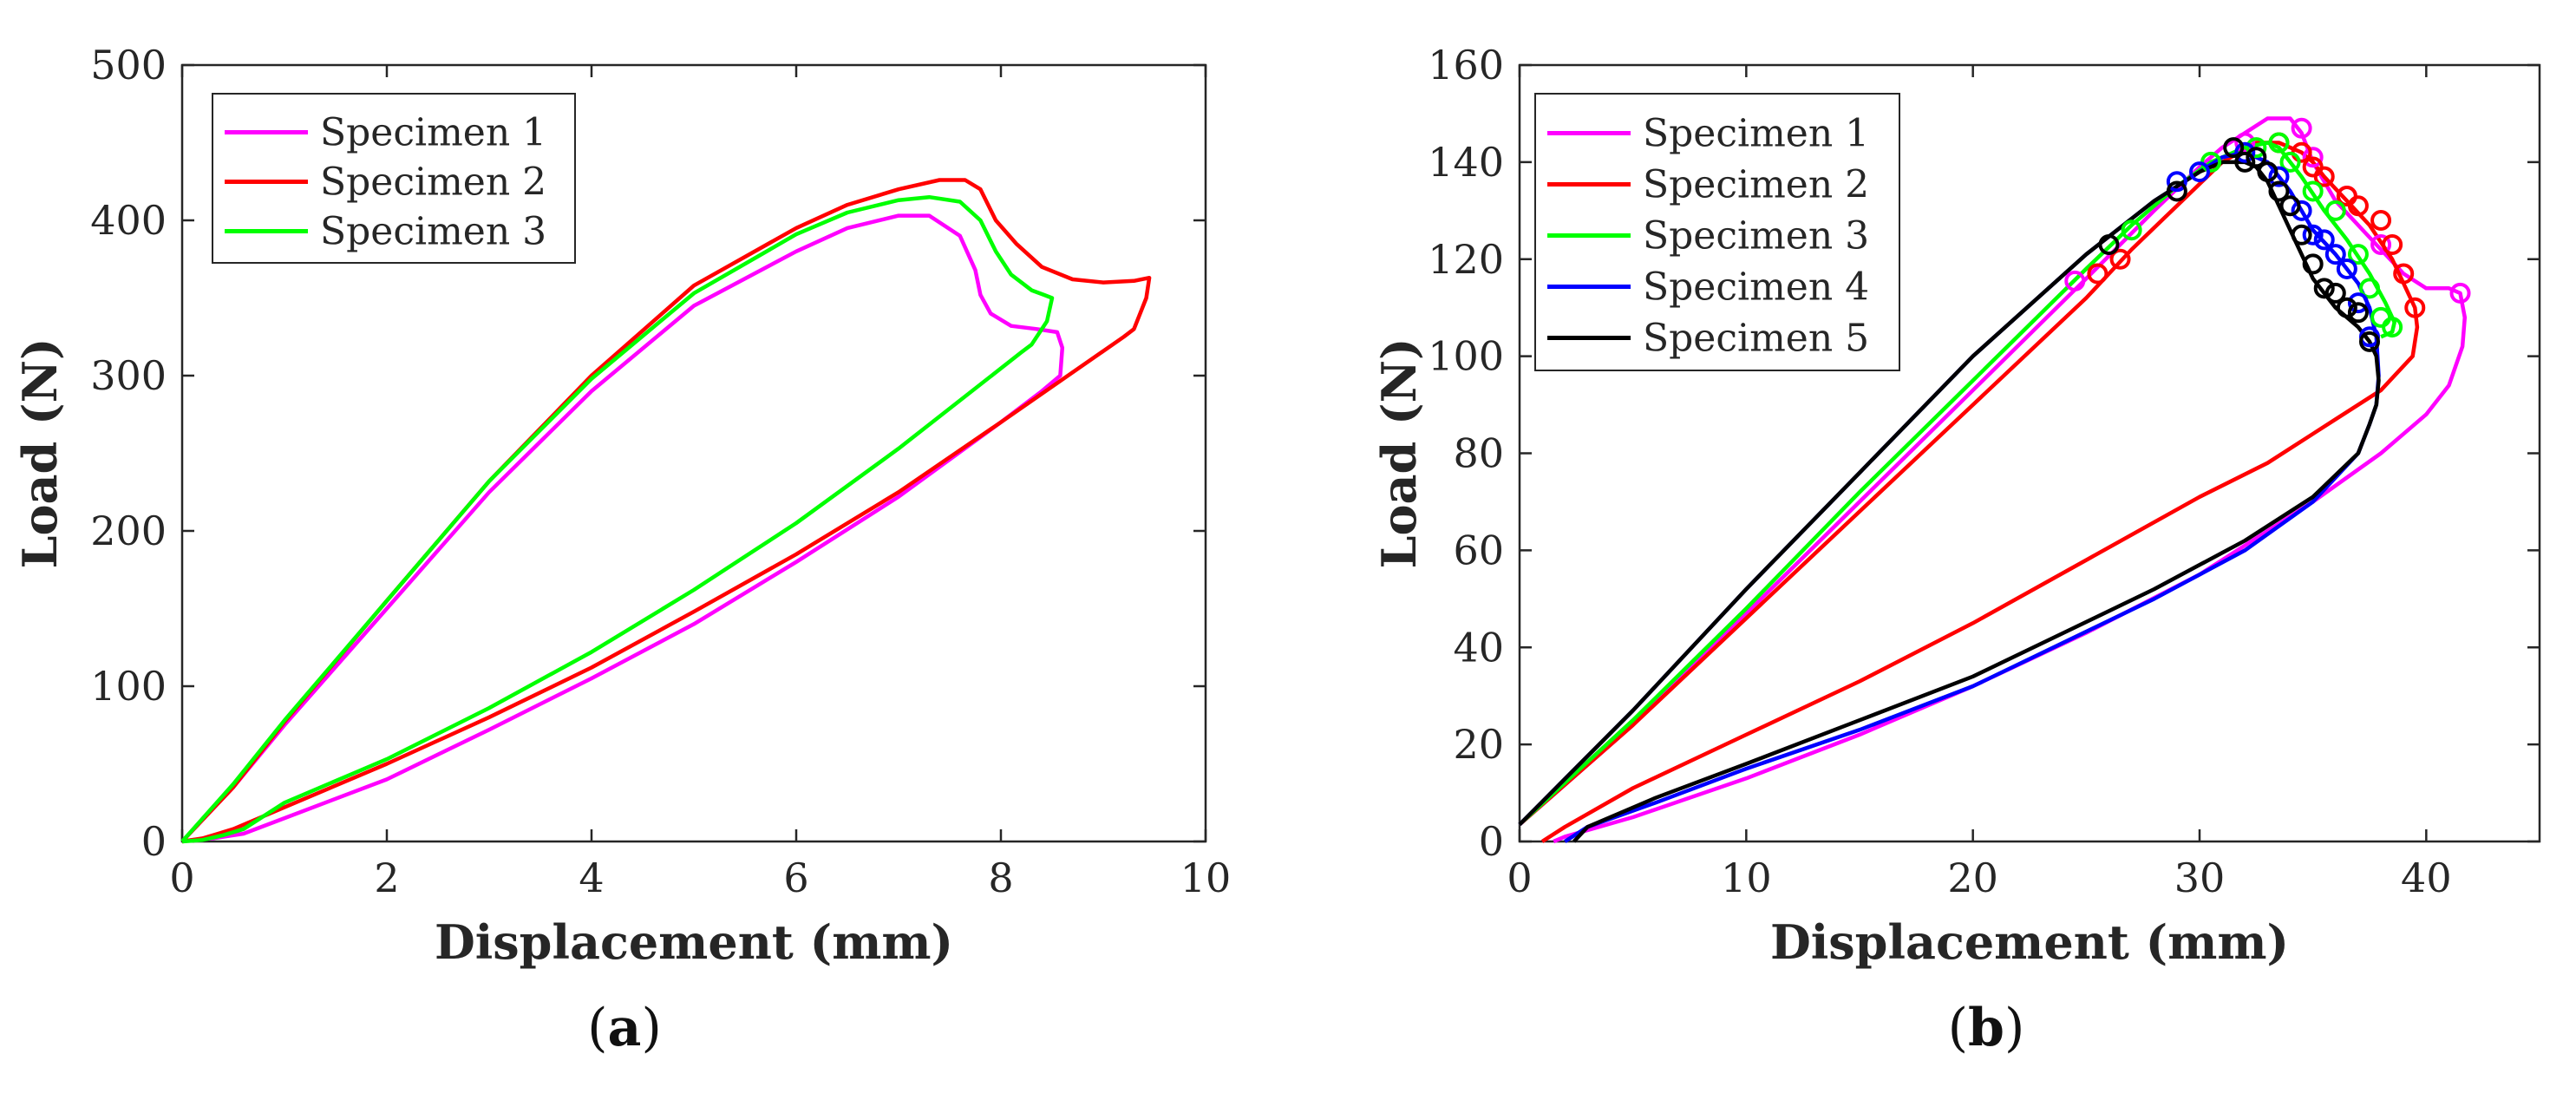 The height and width of the screenshot is (1100, 2576). Describe the element at coordinates (624, 1028) in the screenshot. I see `panel-caption: (a)` at that location.